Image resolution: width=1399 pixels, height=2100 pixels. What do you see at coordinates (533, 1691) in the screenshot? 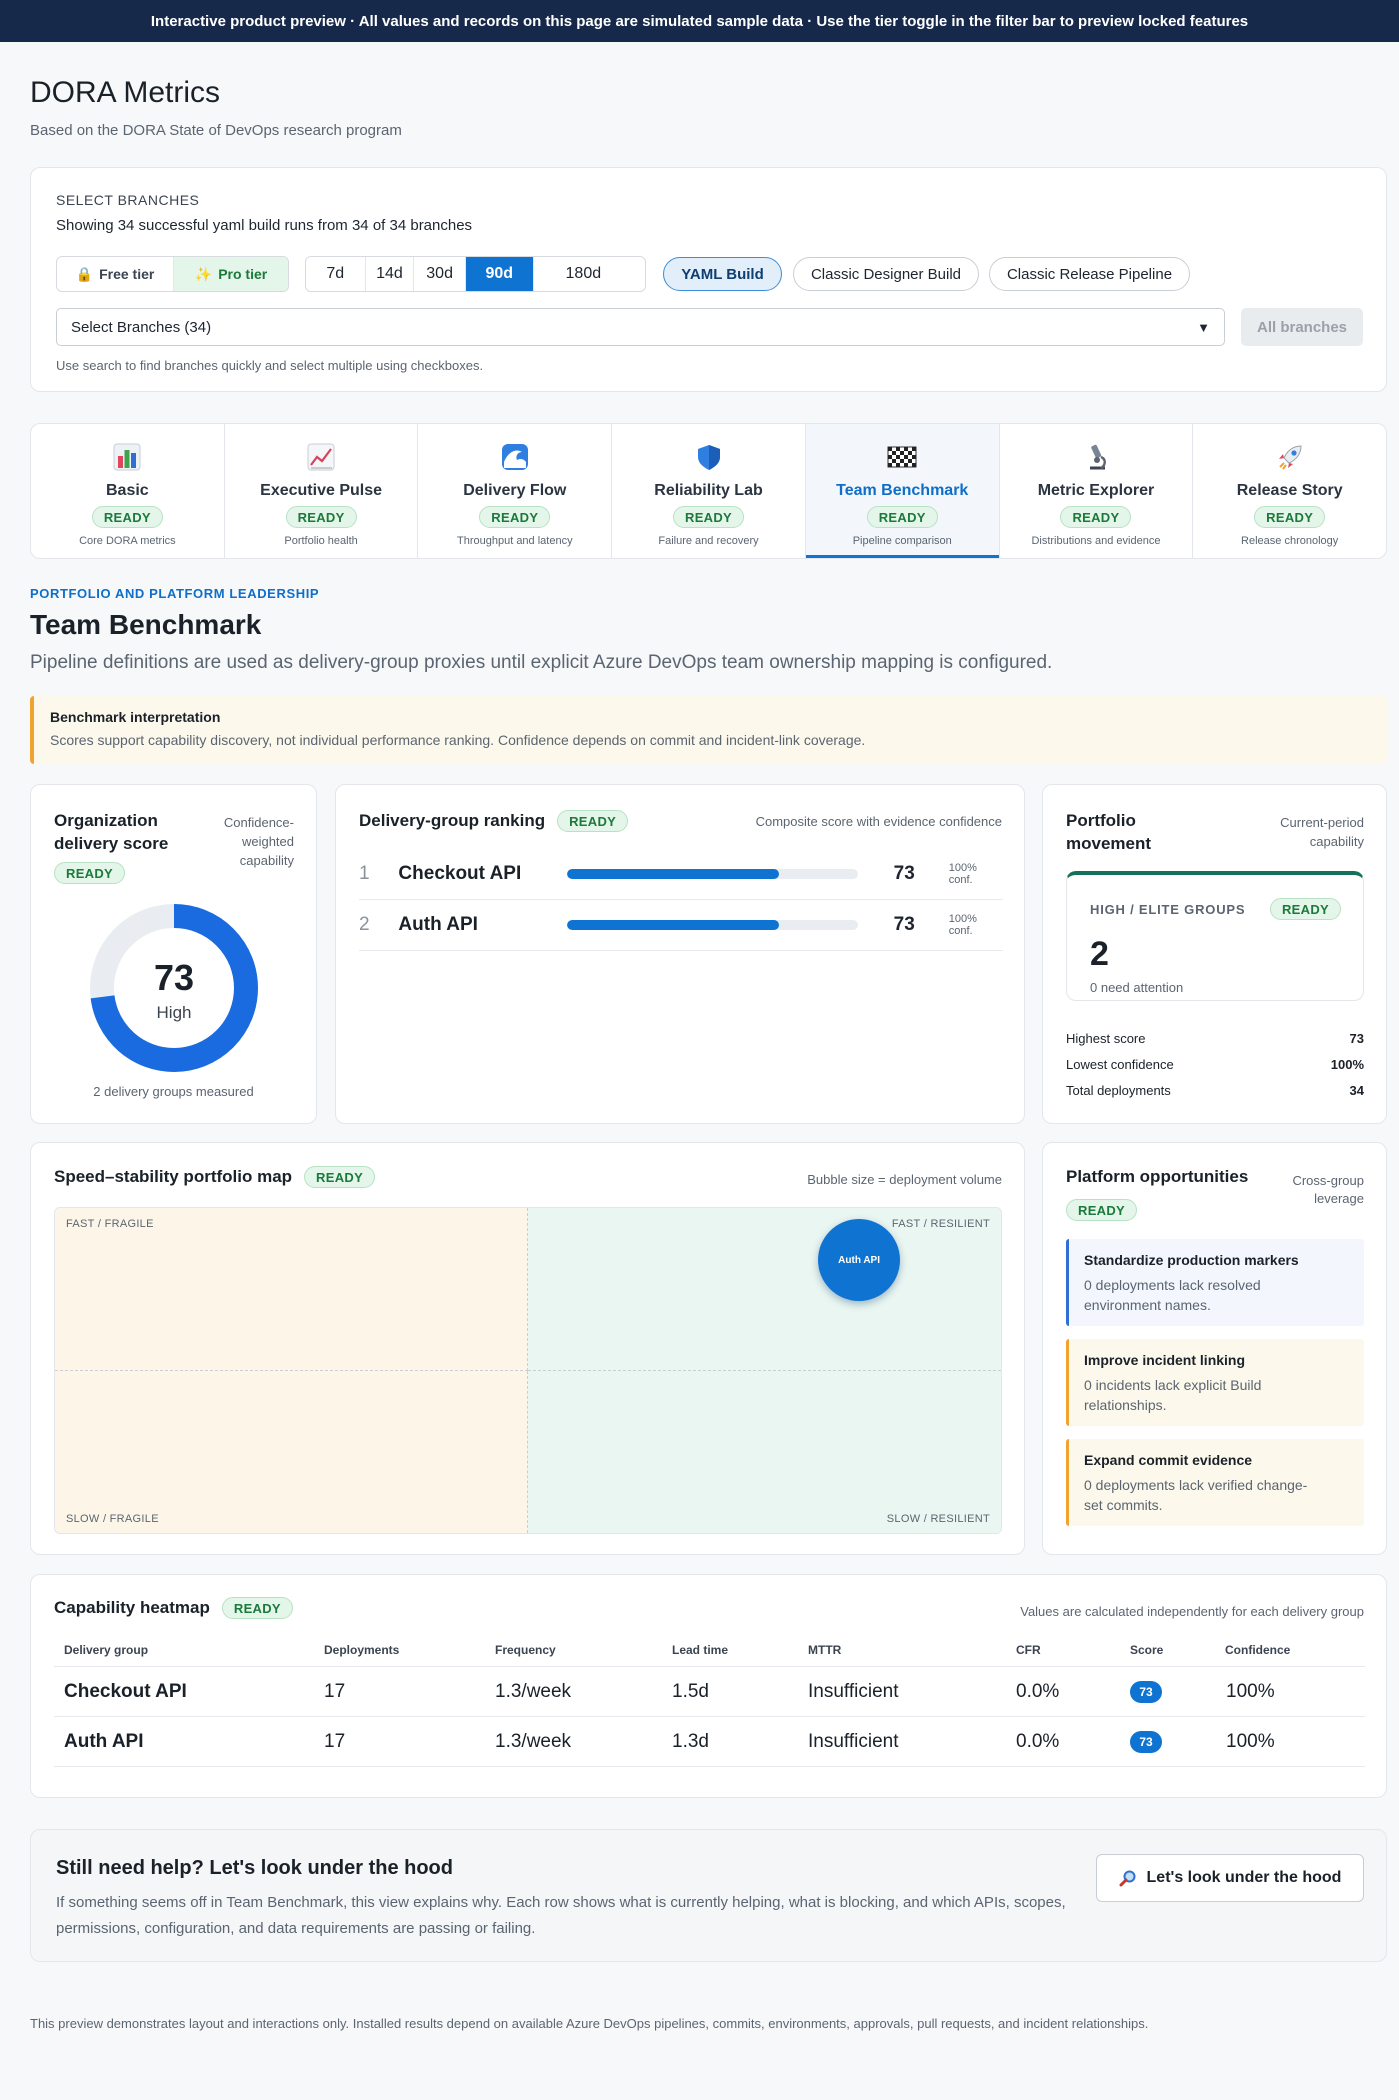
I see `frequency-cell: 1.3/week` at bounding box center [533, 1691].